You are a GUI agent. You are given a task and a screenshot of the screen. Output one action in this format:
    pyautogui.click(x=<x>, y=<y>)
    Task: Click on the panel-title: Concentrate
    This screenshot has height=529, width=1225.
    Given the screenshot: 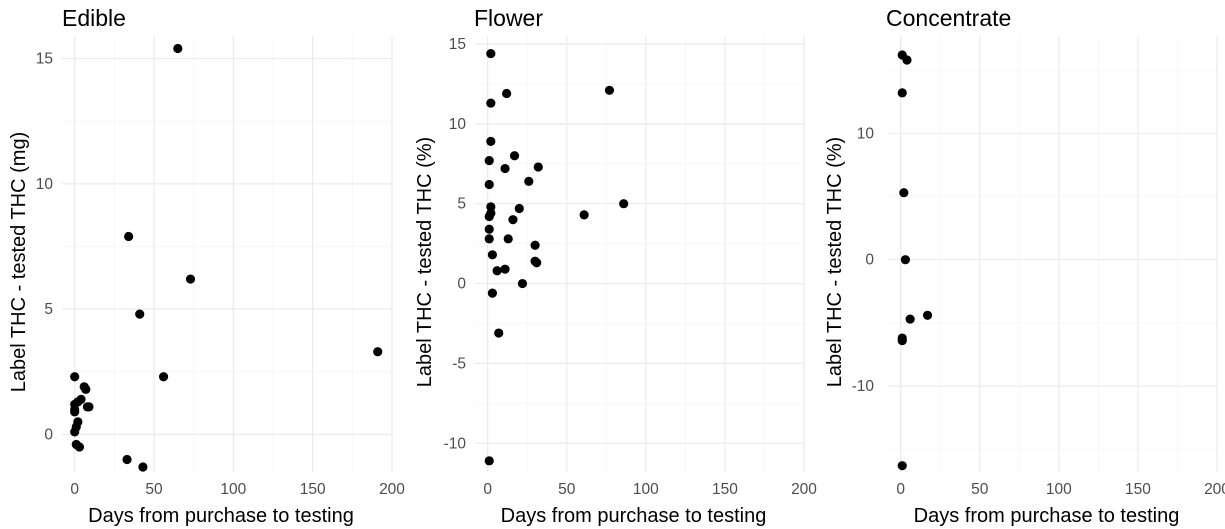 What is the action you would take?
    pyautogui.click(x=948, y=18)
    